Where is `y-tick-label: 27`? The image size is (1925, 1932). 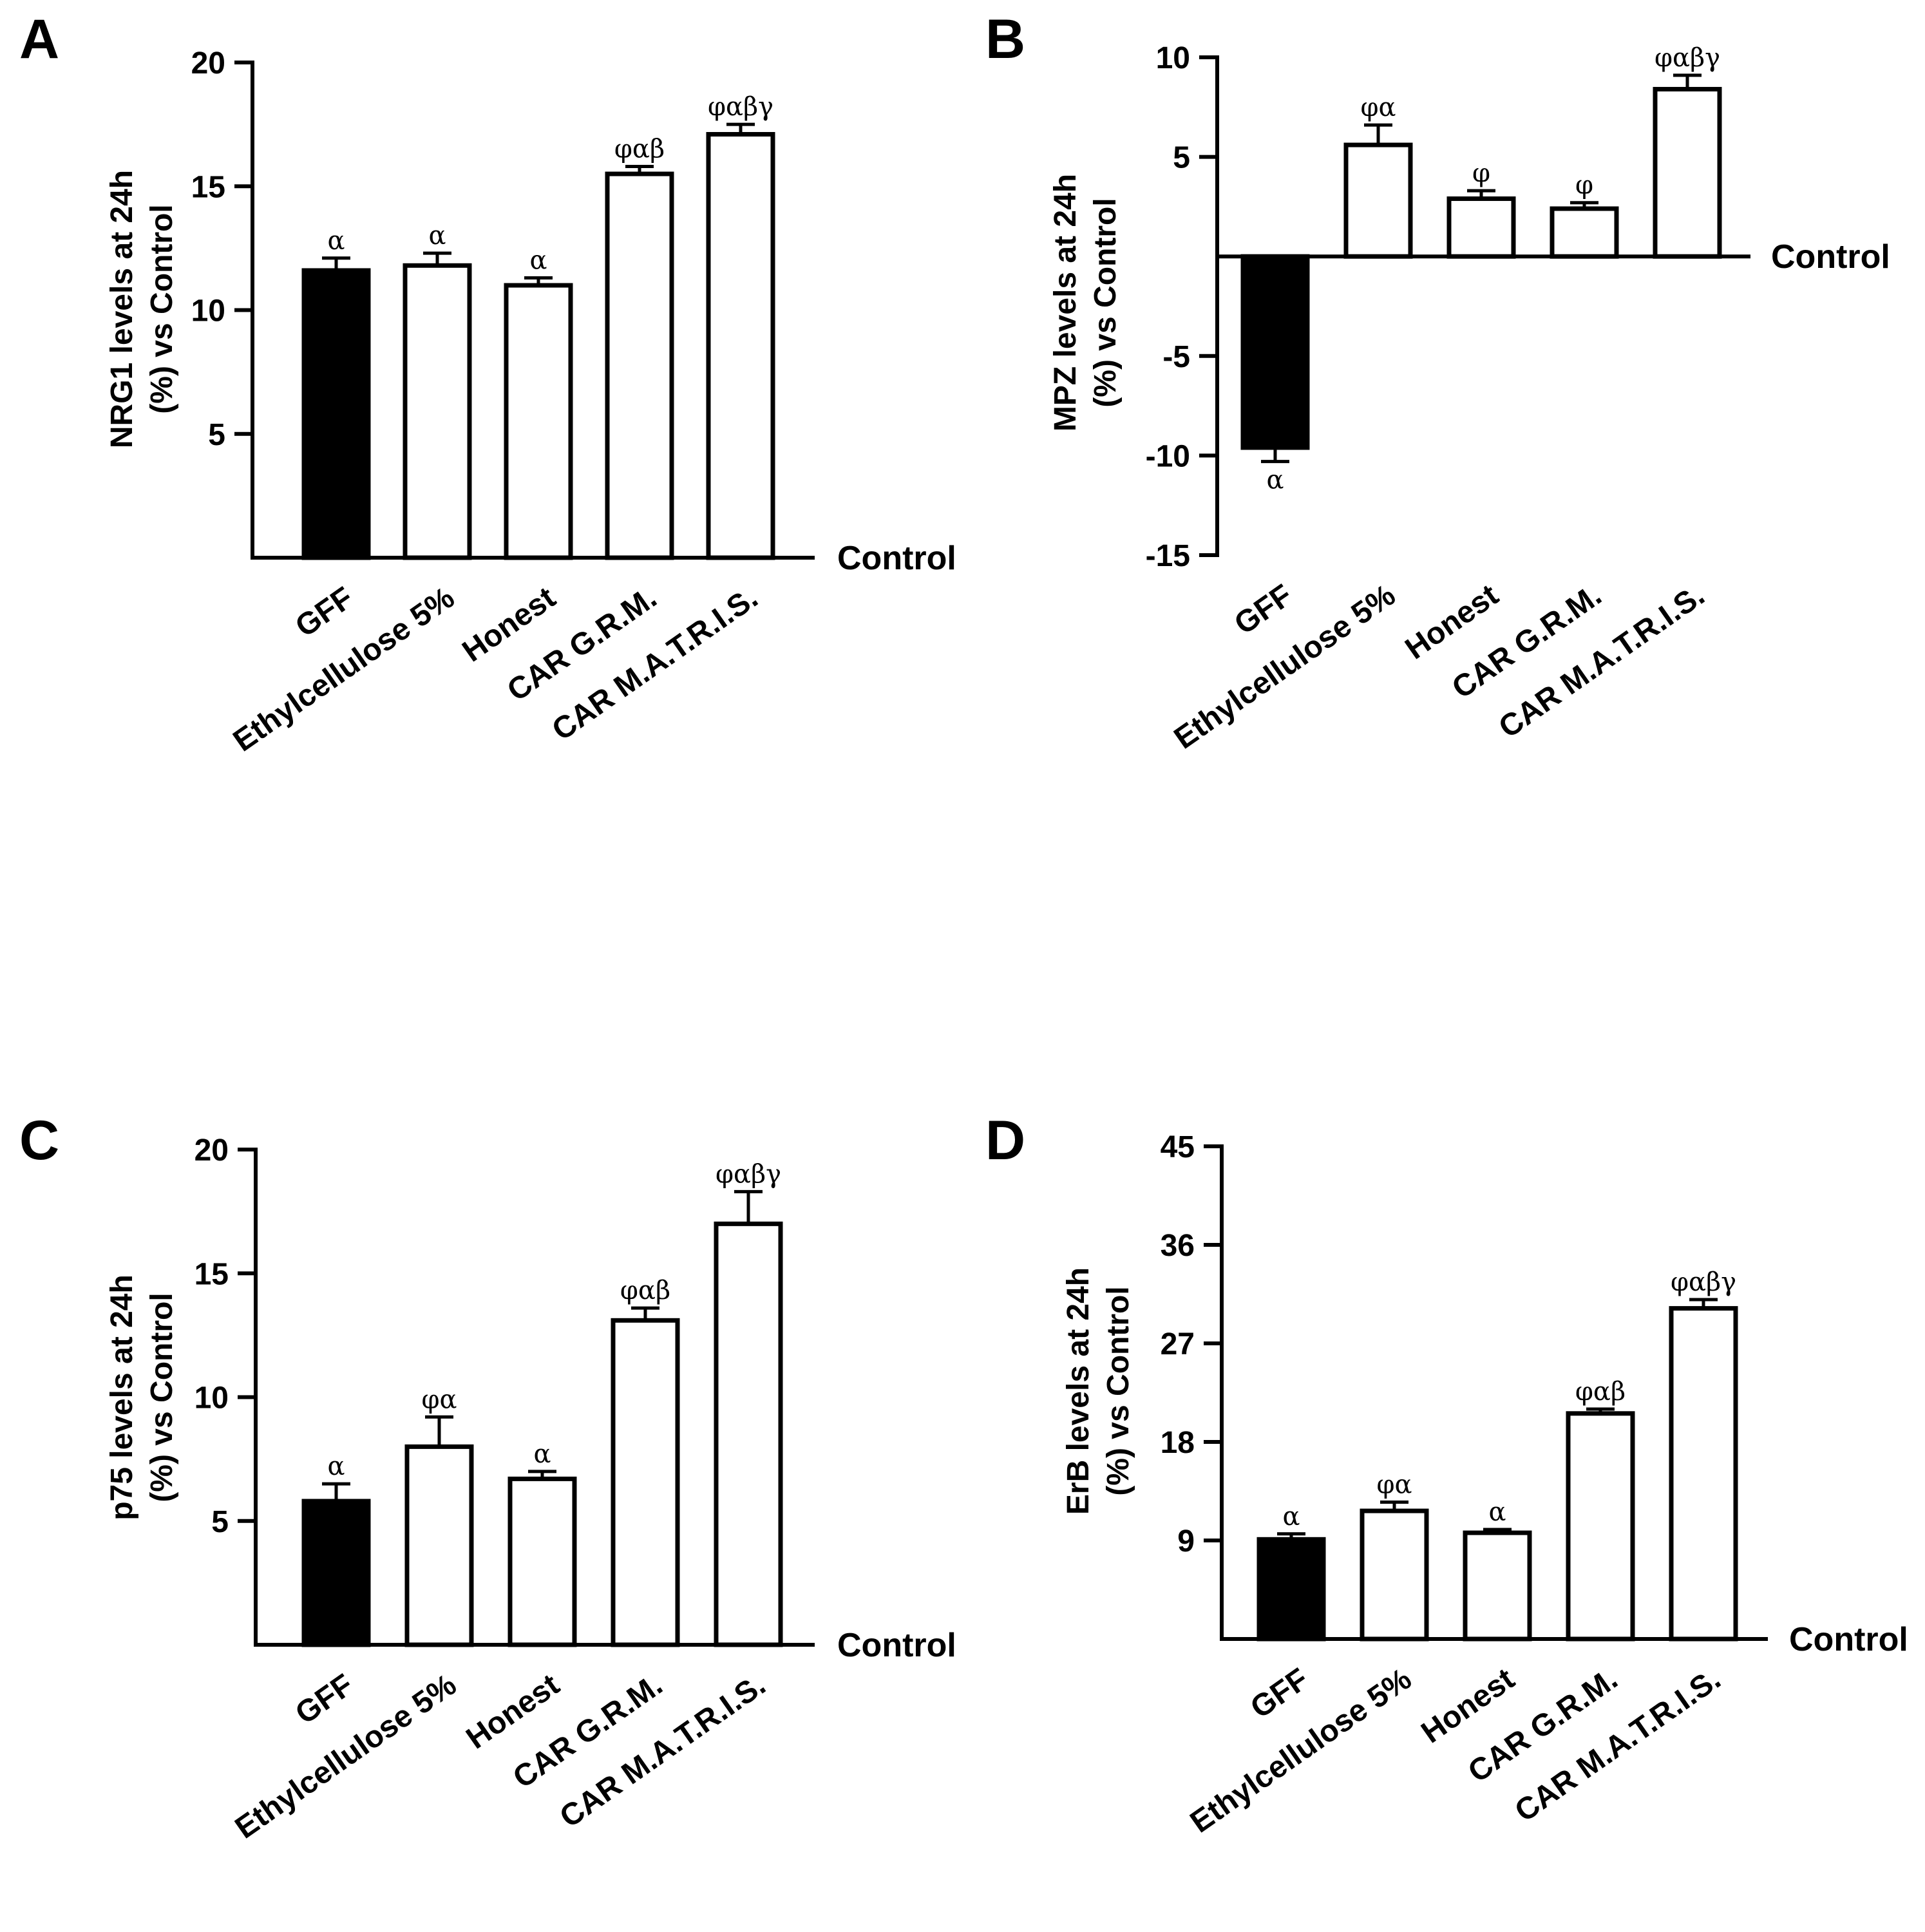
y-tick-label: 27 is located at coordinates (1178, 1344).